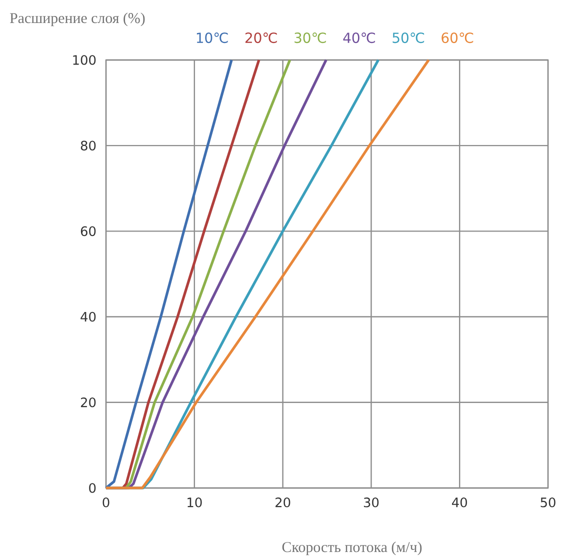 Image resolution: width=562 pixels, height=560 pixels. I want to click on series-label: 20℃, so click(261, 38).